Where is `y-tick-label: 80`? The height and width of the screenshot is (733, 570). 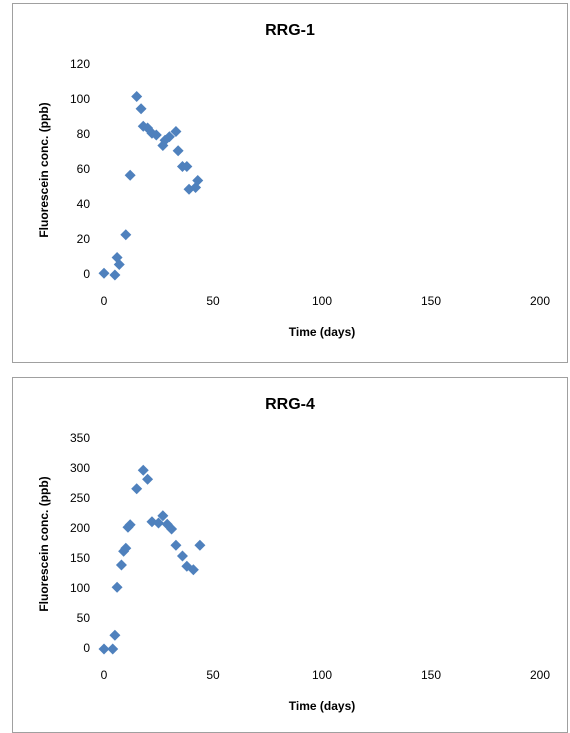 y-tick-label: 80 is located at coordinates (84, 134).